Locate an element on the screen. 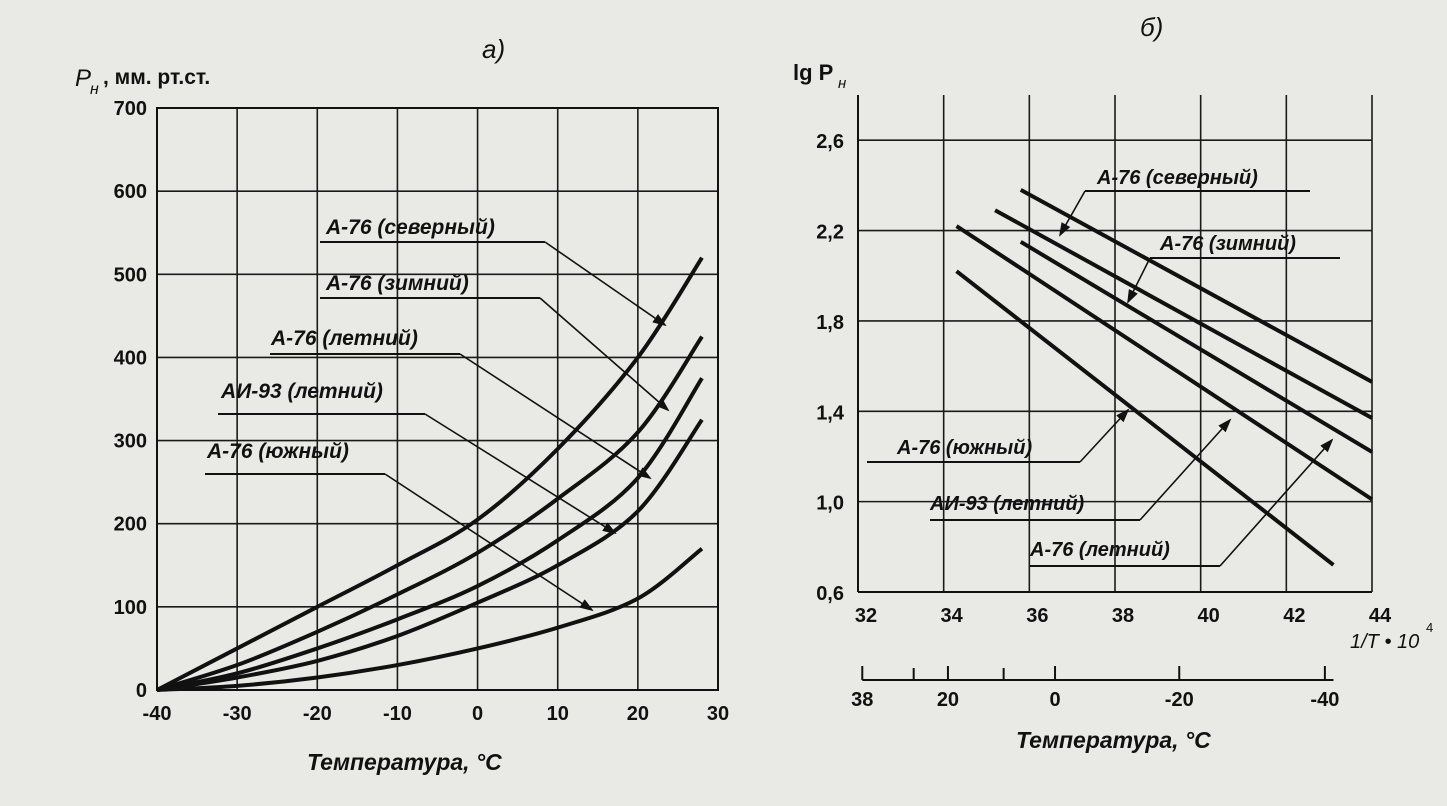 The image size is (1447, 806). series-line-а-76-северный is located at coordinates (1196, 286).